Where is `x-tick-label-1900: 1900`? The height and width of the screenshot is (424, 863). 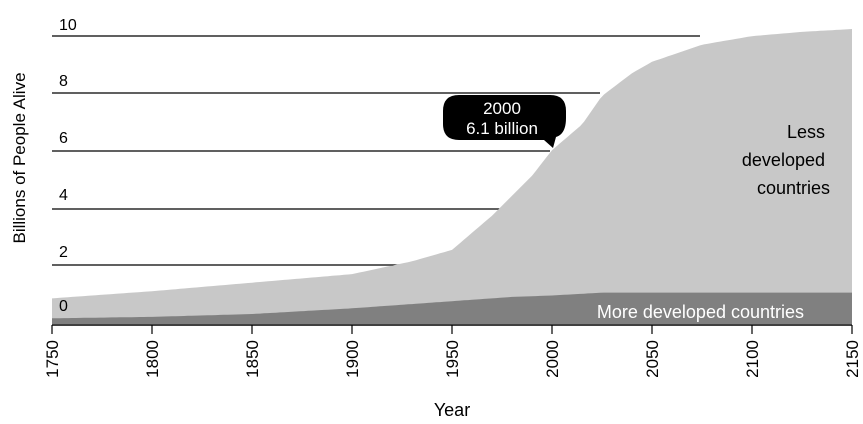 x-tick-label-1900: 1900 is located at coordinates (352, 359).